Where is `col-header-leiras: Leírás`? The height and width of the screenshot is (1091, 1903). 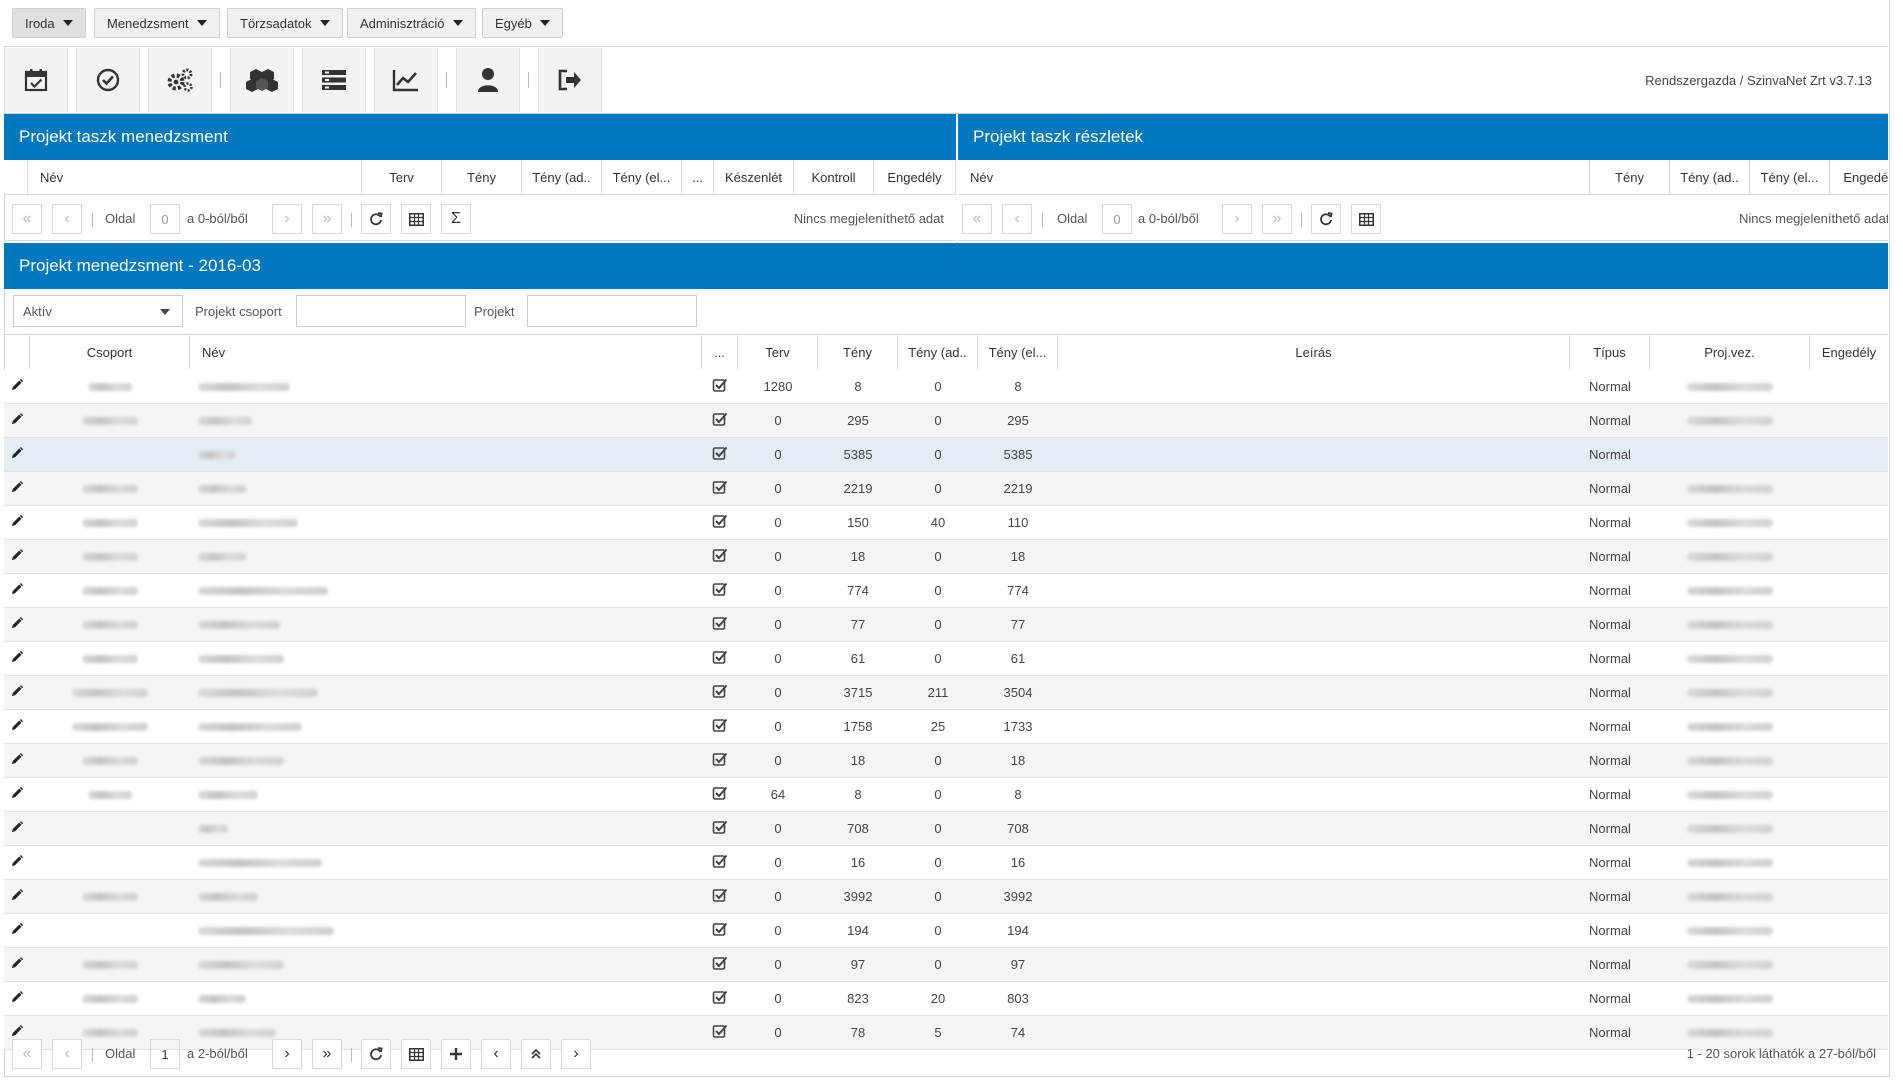
col-header-leiras: Leírás is located at coordinates (1314, 352).